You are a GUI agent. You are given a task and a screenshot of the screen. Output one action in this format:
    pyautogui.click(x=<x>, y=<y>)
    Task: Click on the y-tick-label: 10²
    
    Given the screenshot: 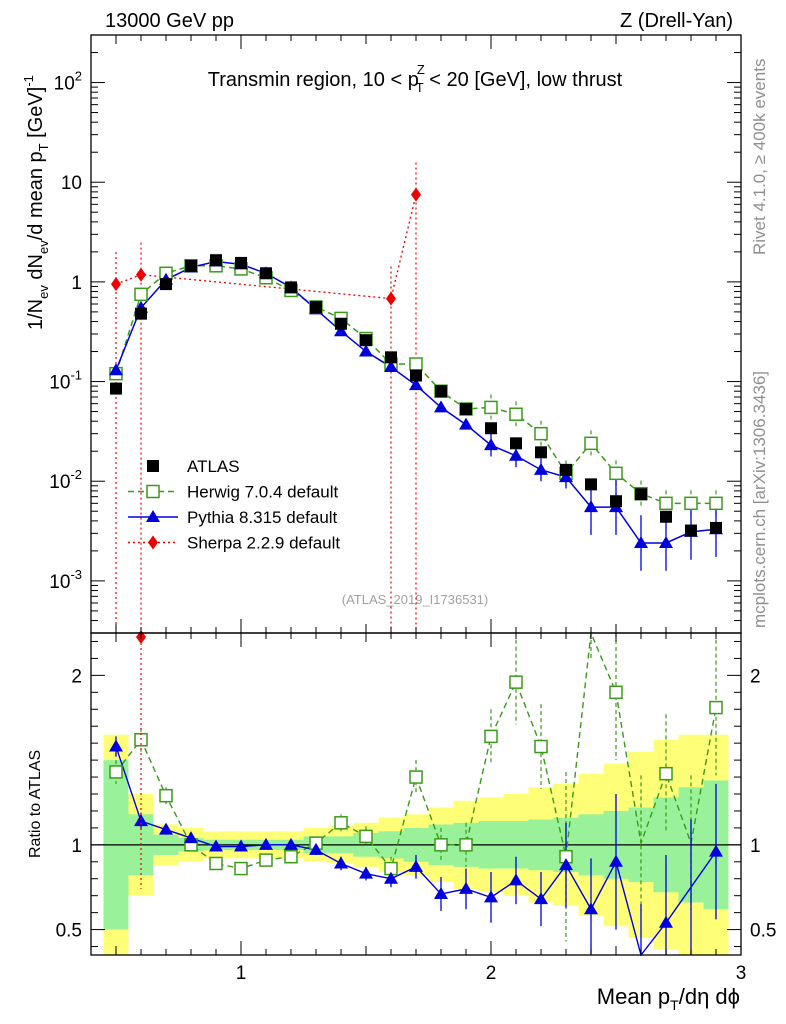 What is the action you would take?
    pyautogui.click(x=68, y=82)
    